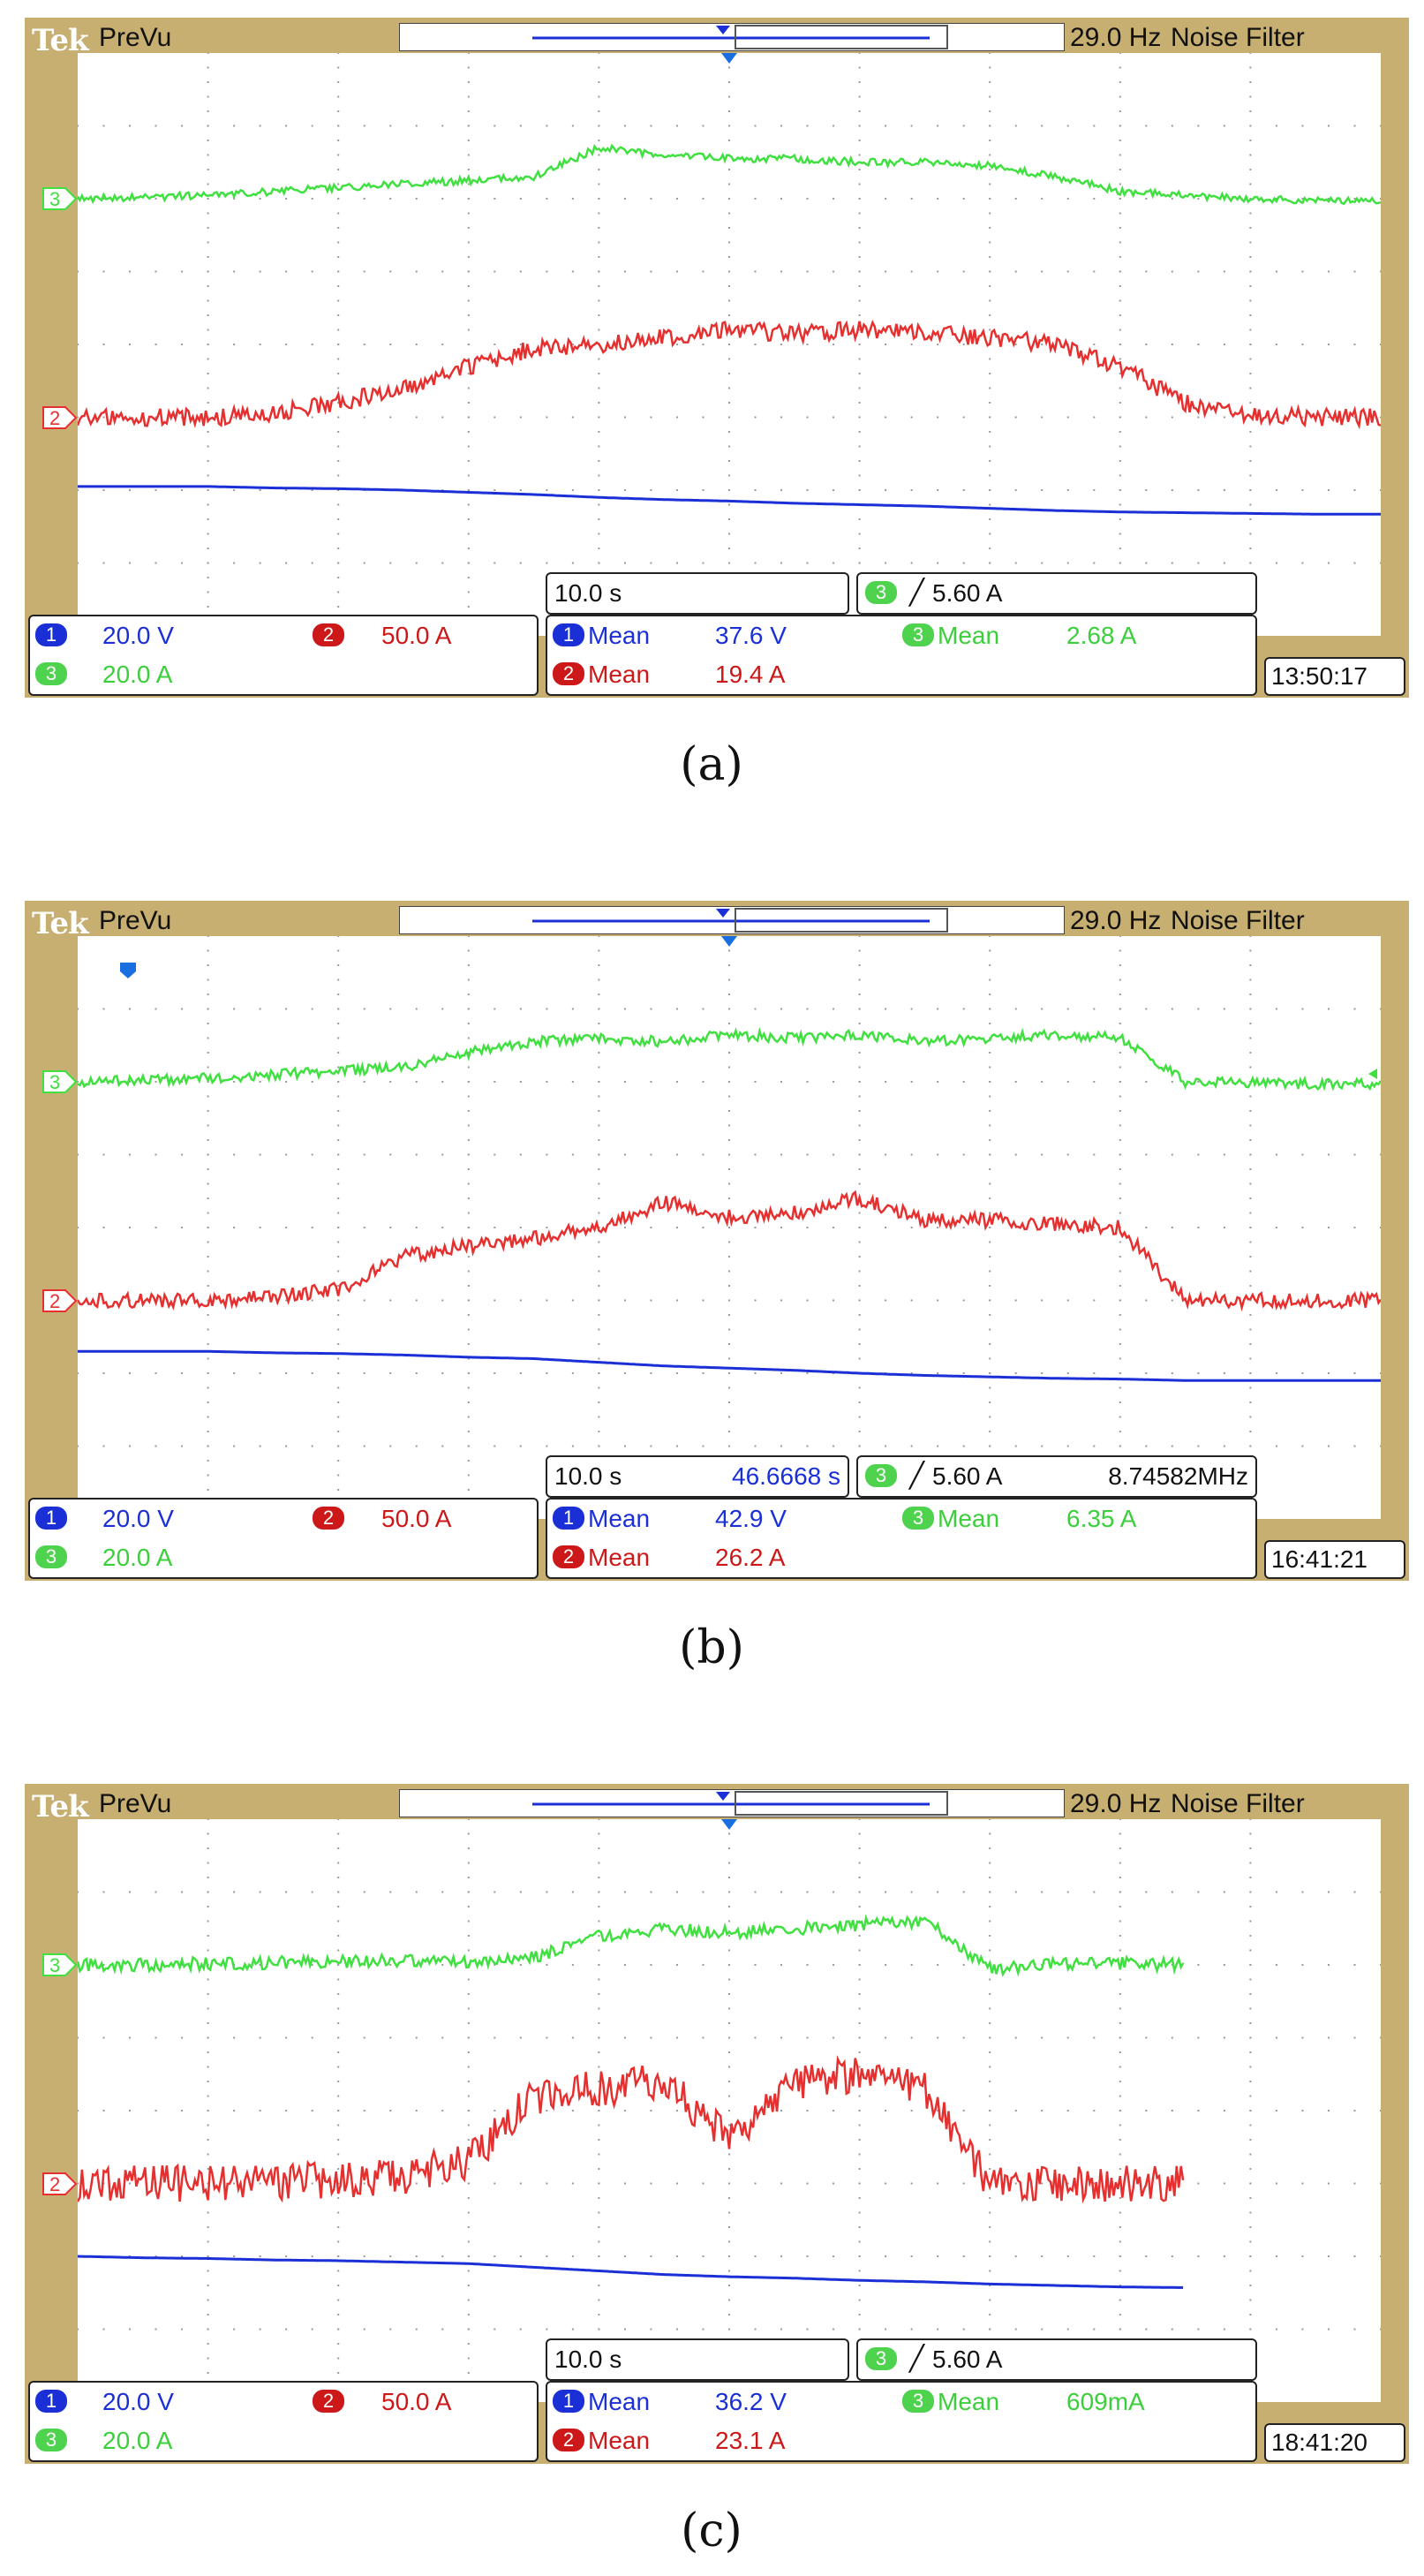  What do you see at coordinates (1319, 2442) in the screenshot?
I see `clock-time: 18:41:20` at bounding box center [1319, 2442].